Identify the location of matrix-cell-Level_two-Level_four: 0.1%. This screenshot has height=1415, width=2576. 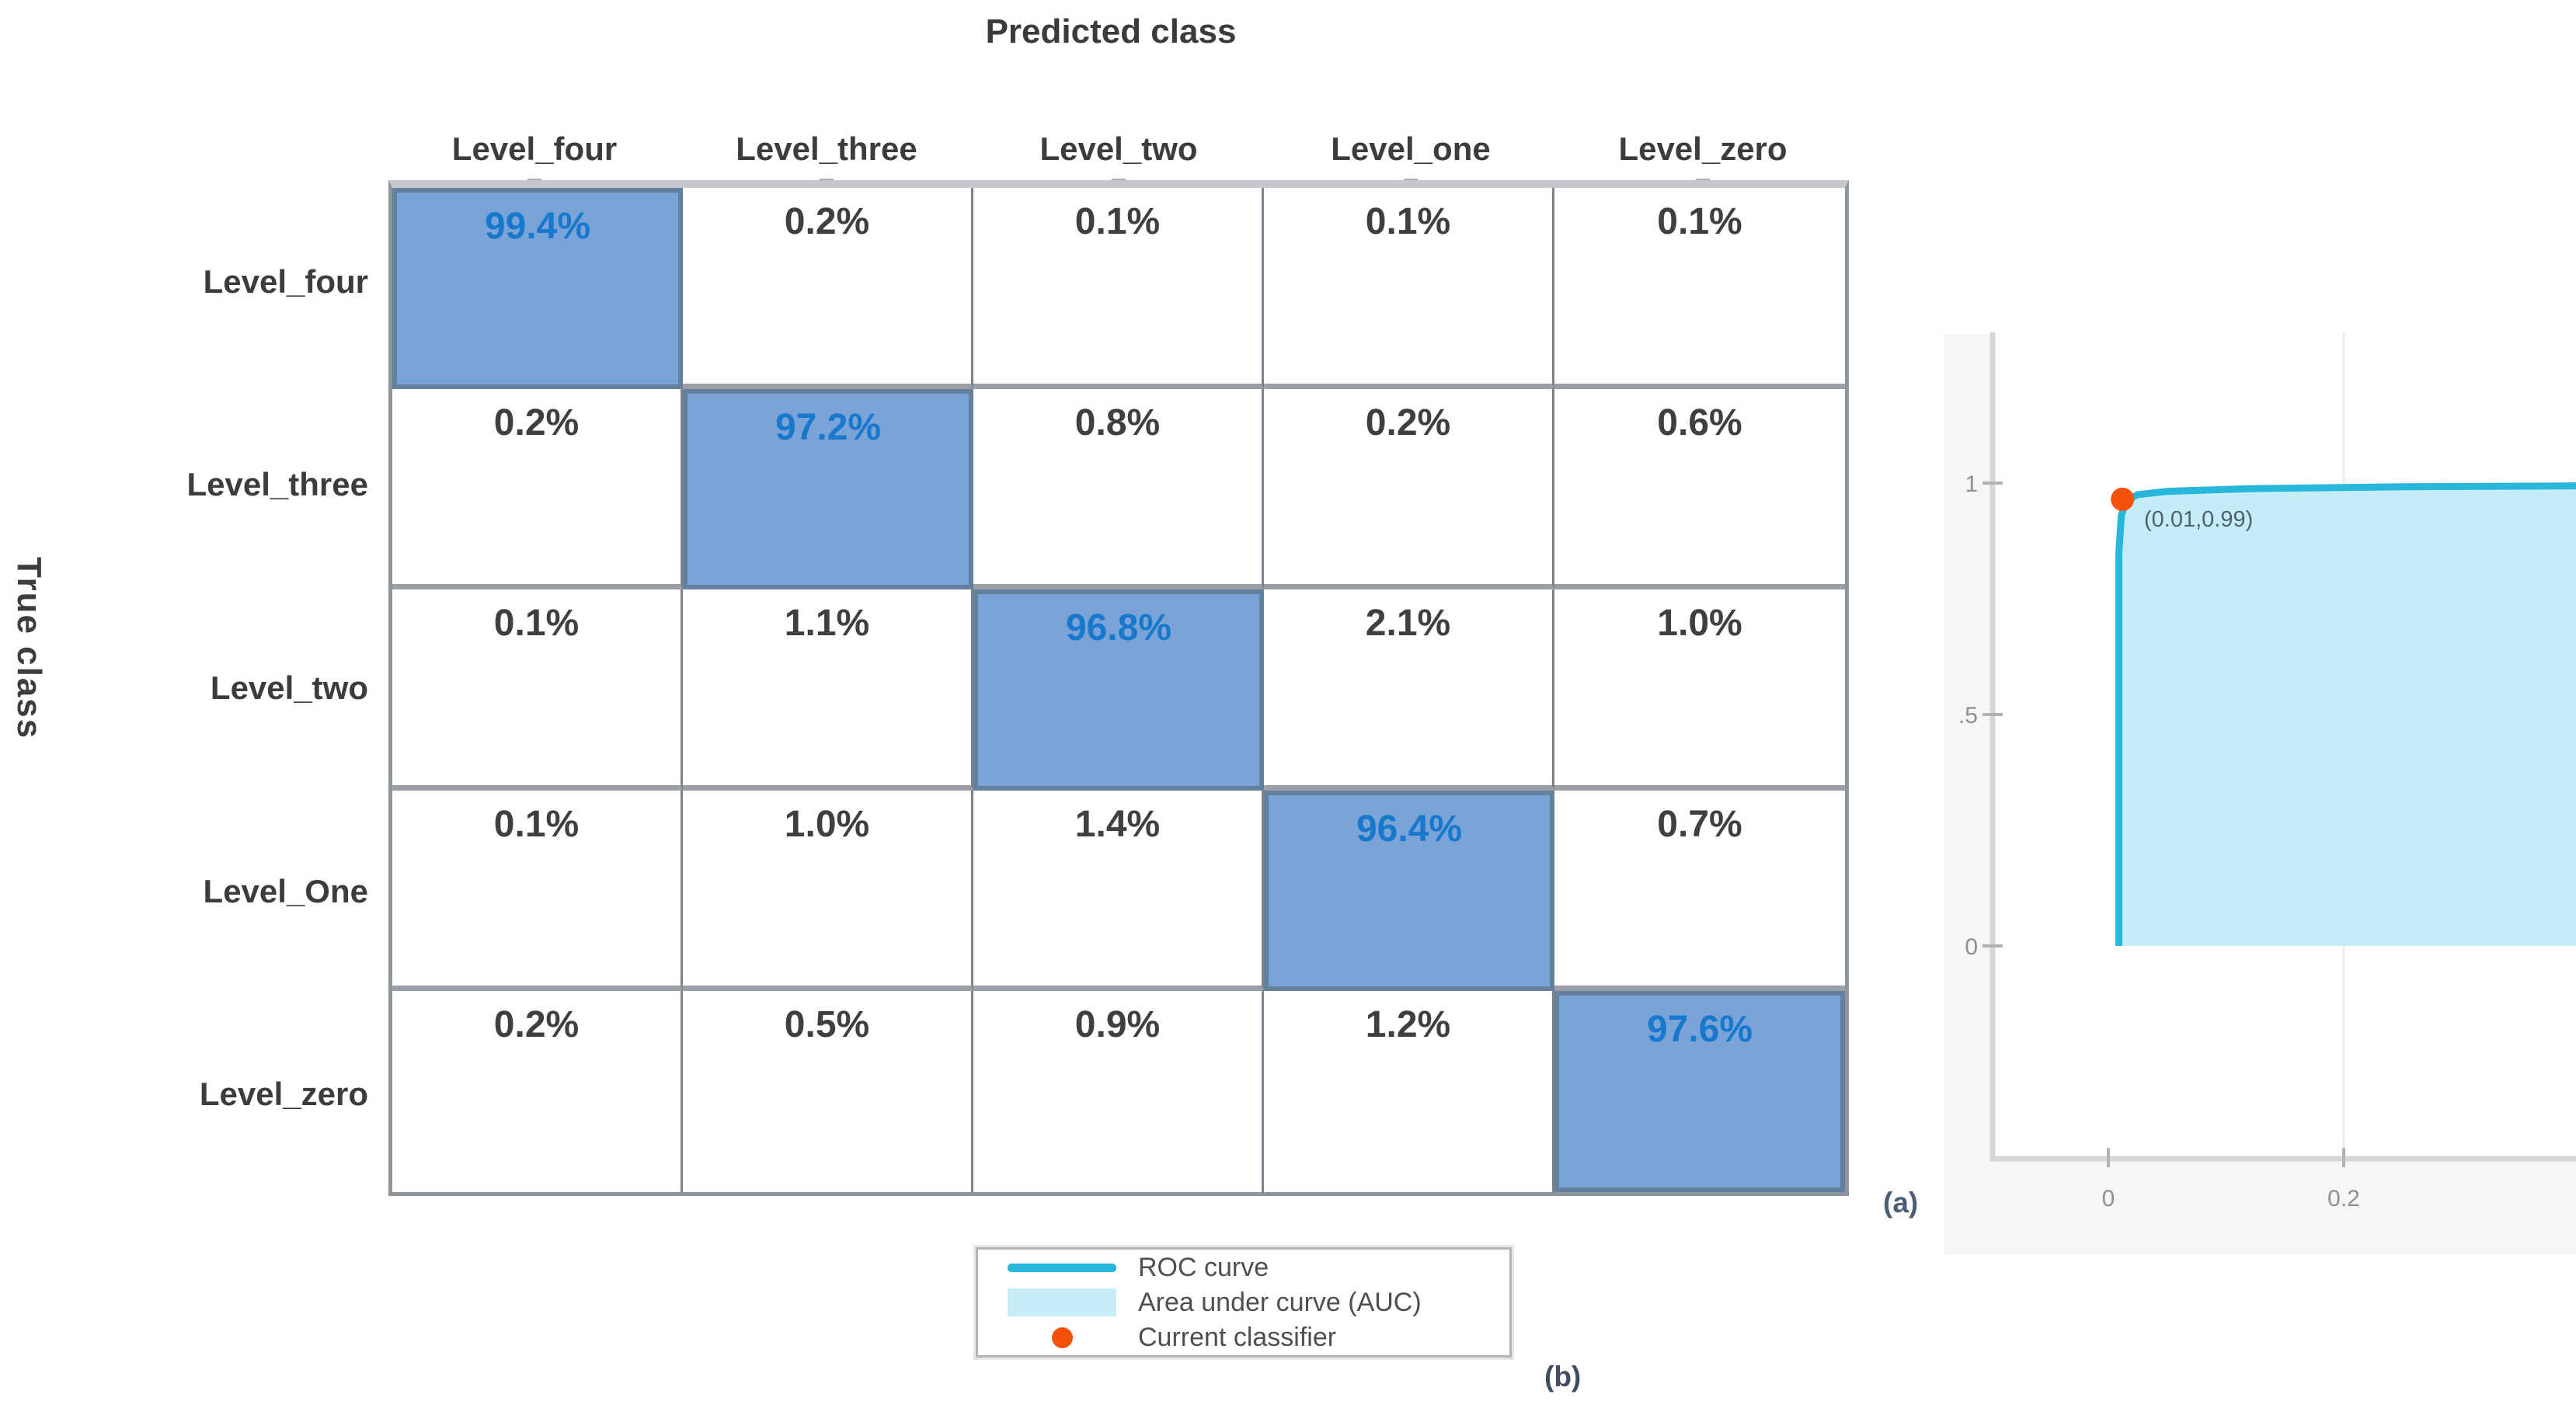
(537, 690).